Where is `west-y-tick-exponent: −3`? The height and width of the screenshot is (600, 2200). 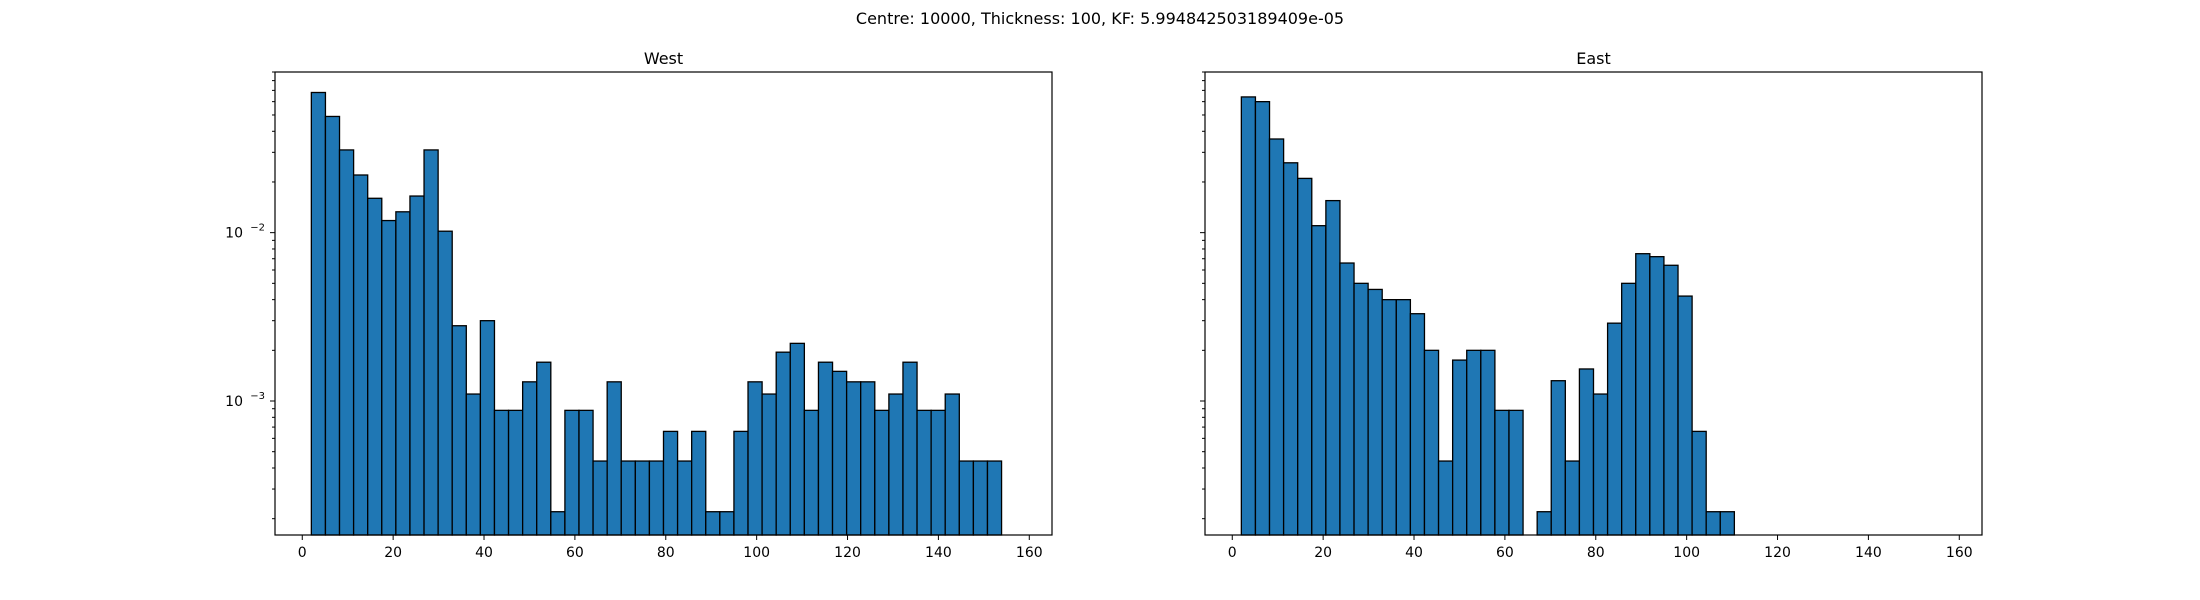
west-y-tick-exponent: −3 is located at coordinates (257, 396).